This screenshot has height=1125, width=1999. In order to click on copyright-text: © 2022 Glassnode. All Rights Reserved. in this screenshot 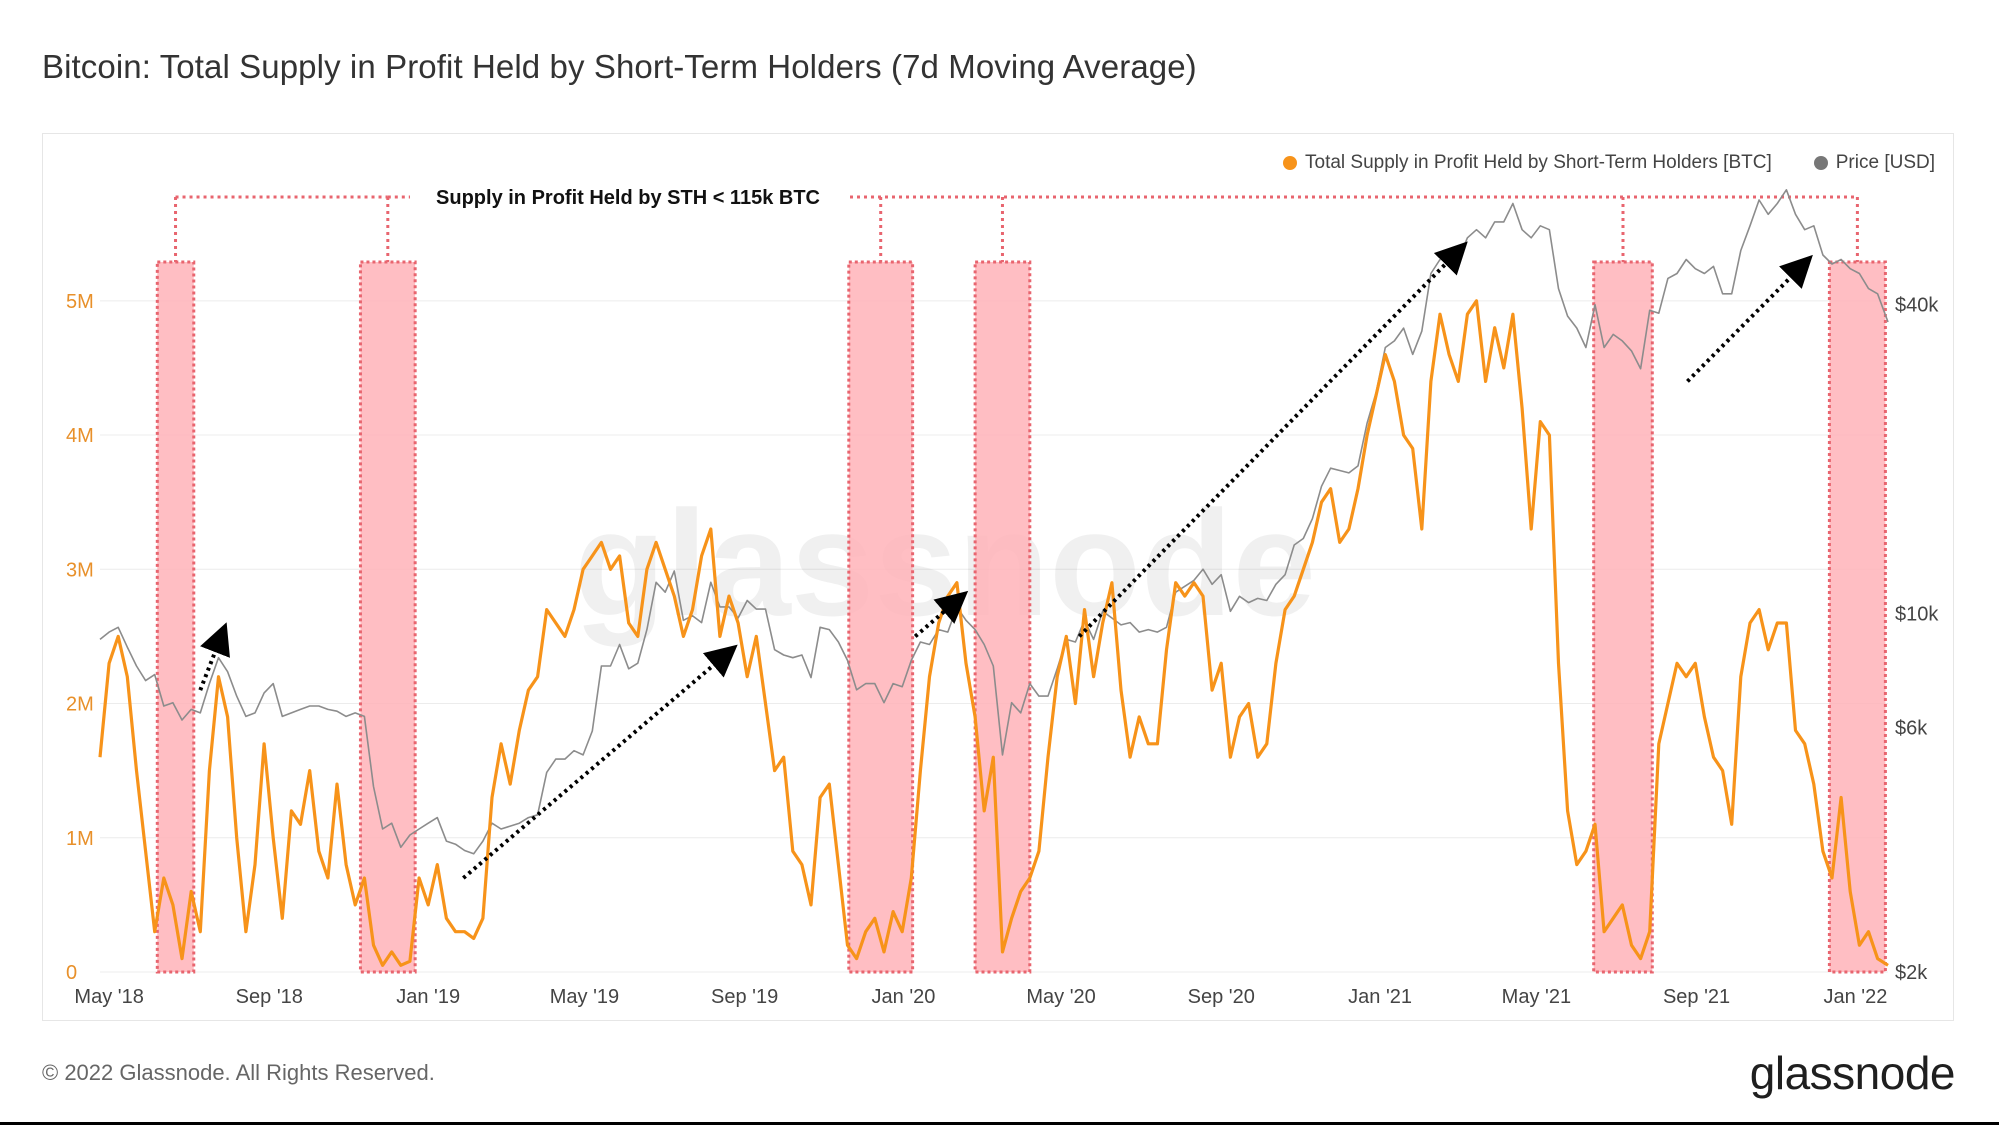, I will do `click(238, 1072)`.